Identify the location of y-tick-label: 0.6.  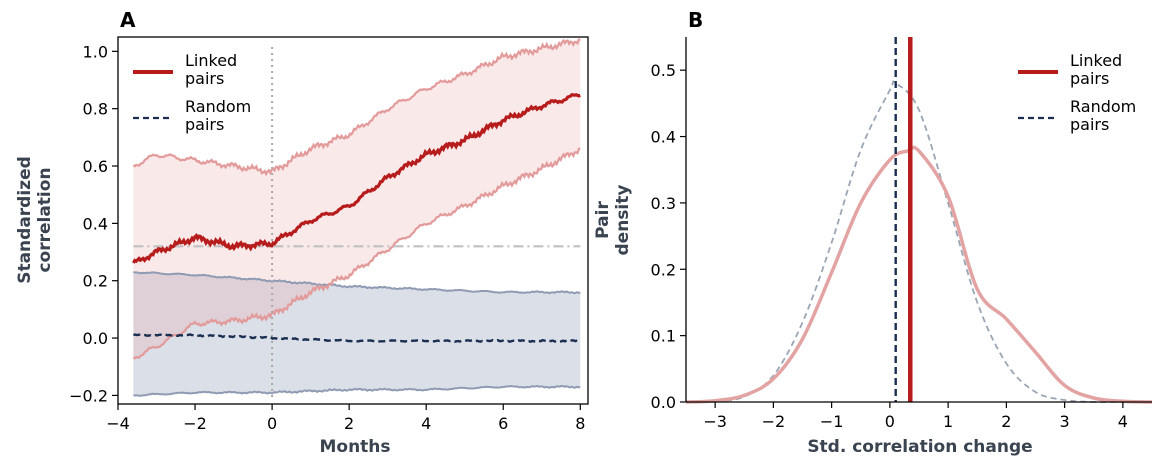
(95, 166).